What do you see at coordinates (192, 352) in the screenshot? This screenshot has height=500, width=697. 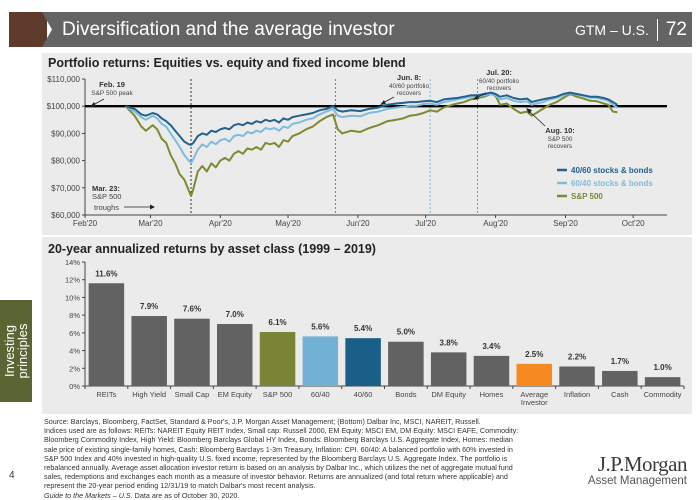 I see `bar-small-cap` at bounding box center [192, 352].